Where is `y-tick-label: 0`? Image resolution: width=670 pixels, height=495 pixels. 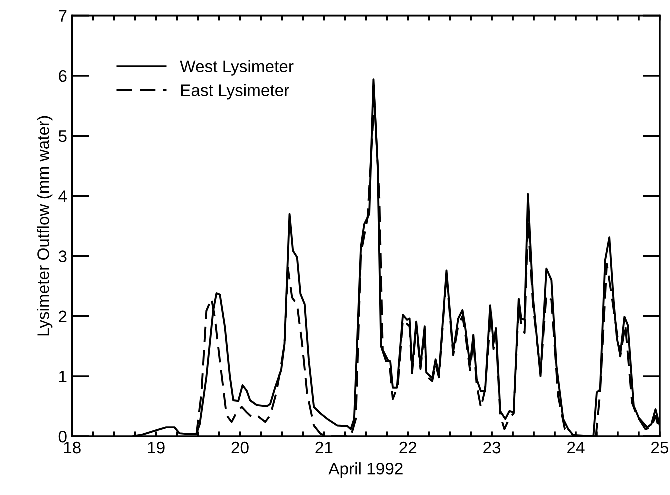
y-tick-label: 0 is located at coordinates (62, 436).